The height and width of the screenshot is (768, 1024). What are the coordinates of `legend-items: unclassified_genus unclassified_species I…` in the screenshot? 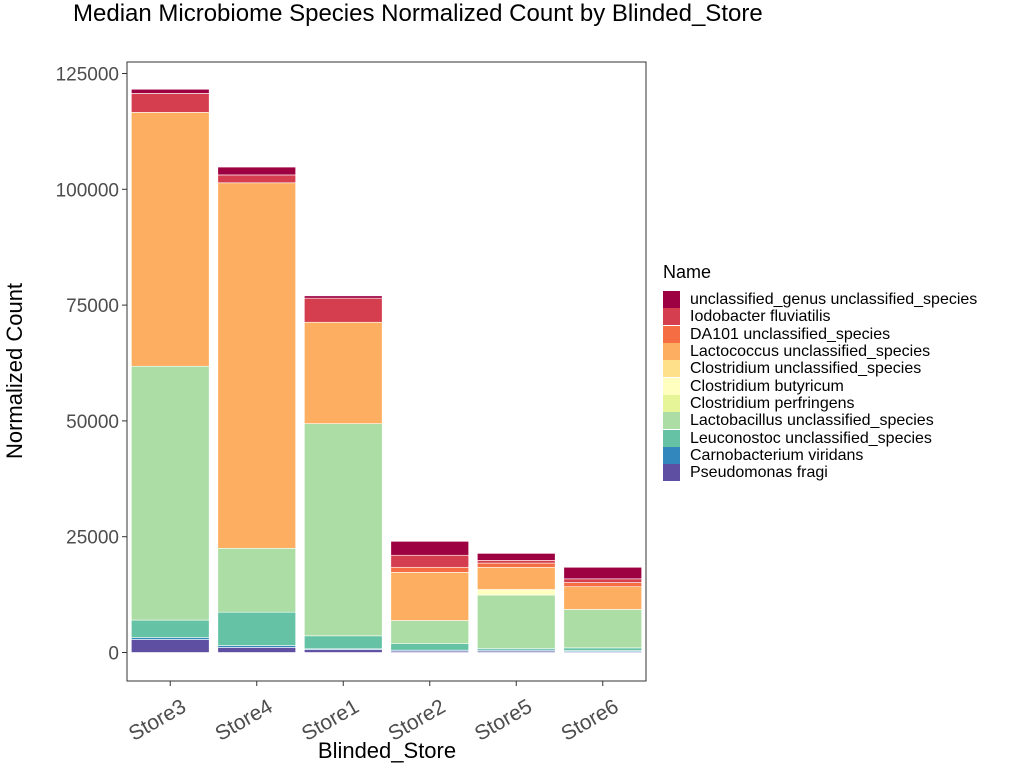 It's located at (820, 386).